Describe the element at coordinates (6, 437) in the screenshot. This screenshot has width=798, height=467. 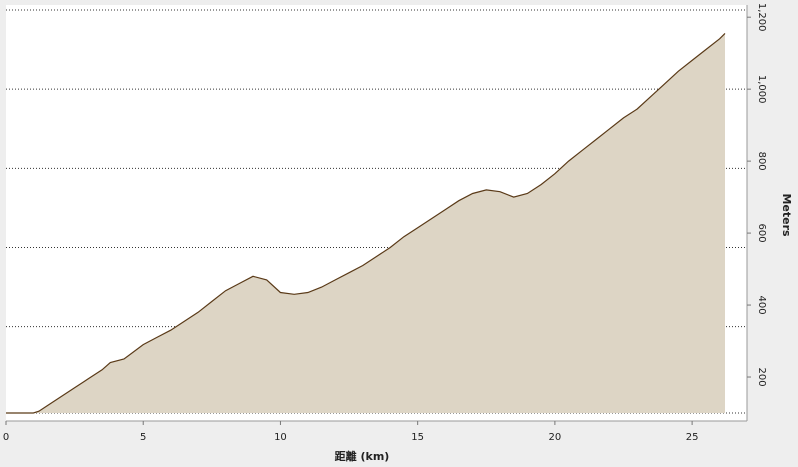
I see `x-tick-label: 0` at that location.